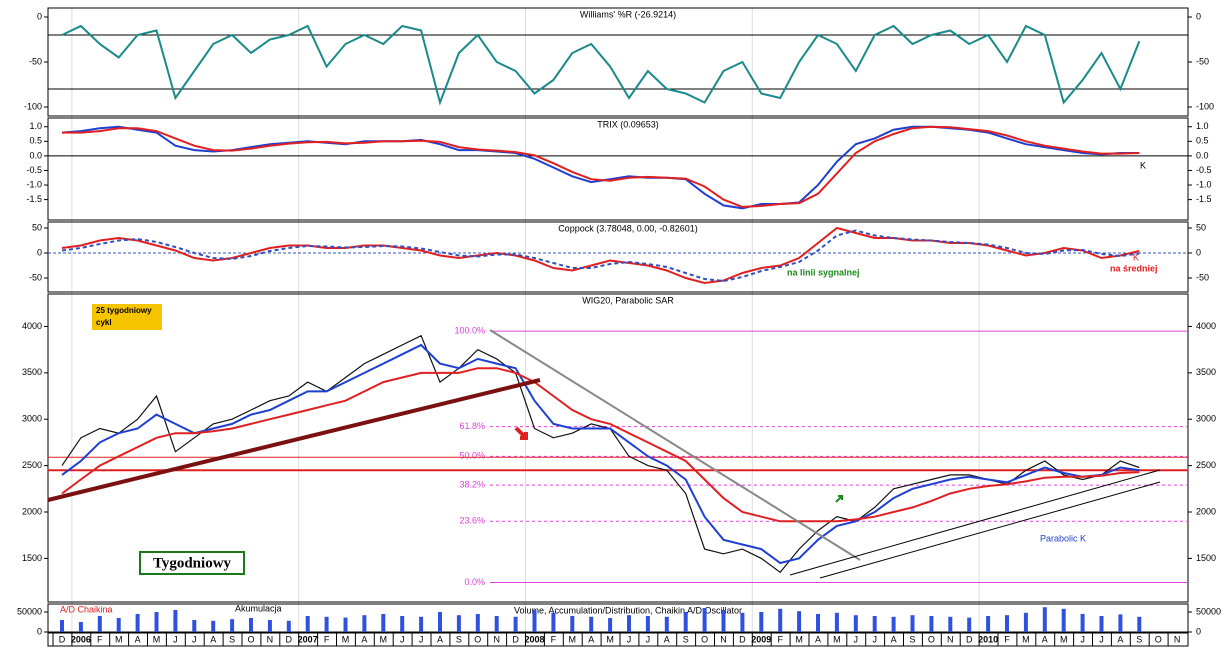 The image size is (1231, 653). I want to click on x-tick-label: 2006, so click(81, 639).